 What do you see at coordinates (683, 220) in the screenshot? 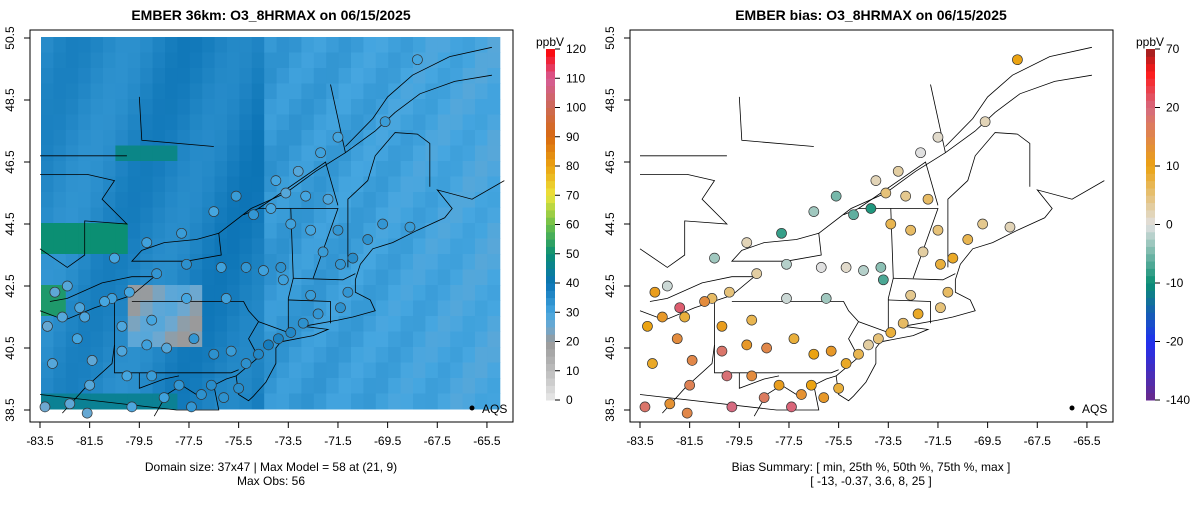
I see `lake-huron` at bounding box center [683, 220].